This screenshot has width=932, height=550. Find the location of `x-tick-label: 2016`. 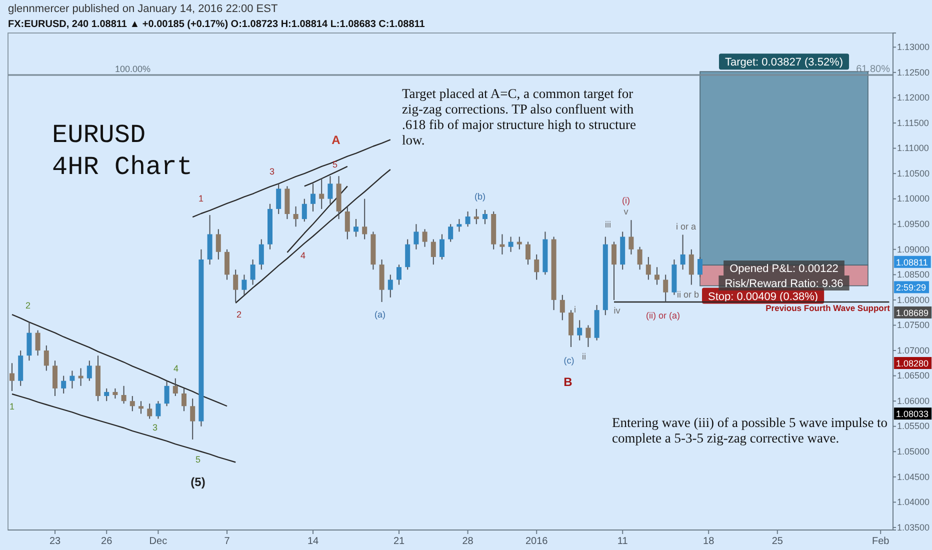

x-tick-label: 2016 is located at coordinates (536, 542).